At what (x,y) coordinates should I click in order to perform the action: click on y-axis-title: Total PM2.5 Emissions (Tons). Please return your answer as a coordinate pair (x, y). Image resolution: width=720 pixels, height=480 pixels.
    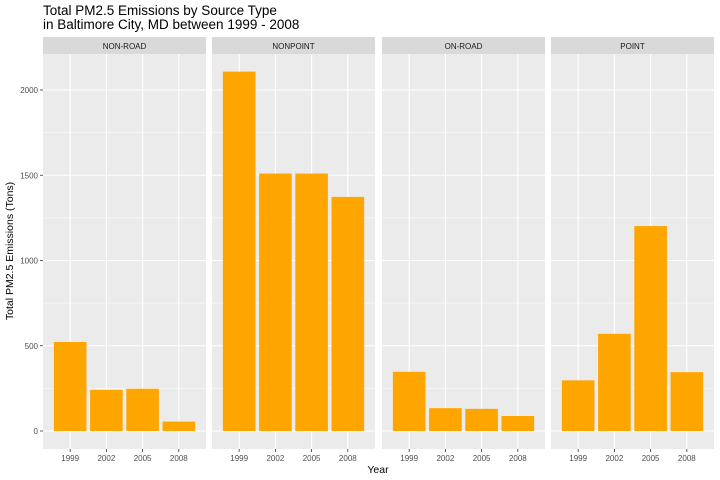
    Looking at the image, I should click on (10, 251).